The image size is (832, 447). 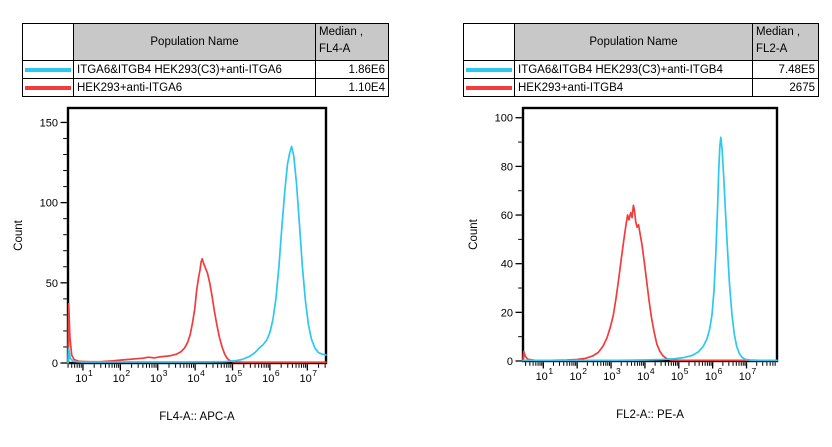 What do you see at coordinates (197, 417) in the screenshot?
I see `x-axis-title: FL4-A:: APC-A` at bounding box center [197, 417].